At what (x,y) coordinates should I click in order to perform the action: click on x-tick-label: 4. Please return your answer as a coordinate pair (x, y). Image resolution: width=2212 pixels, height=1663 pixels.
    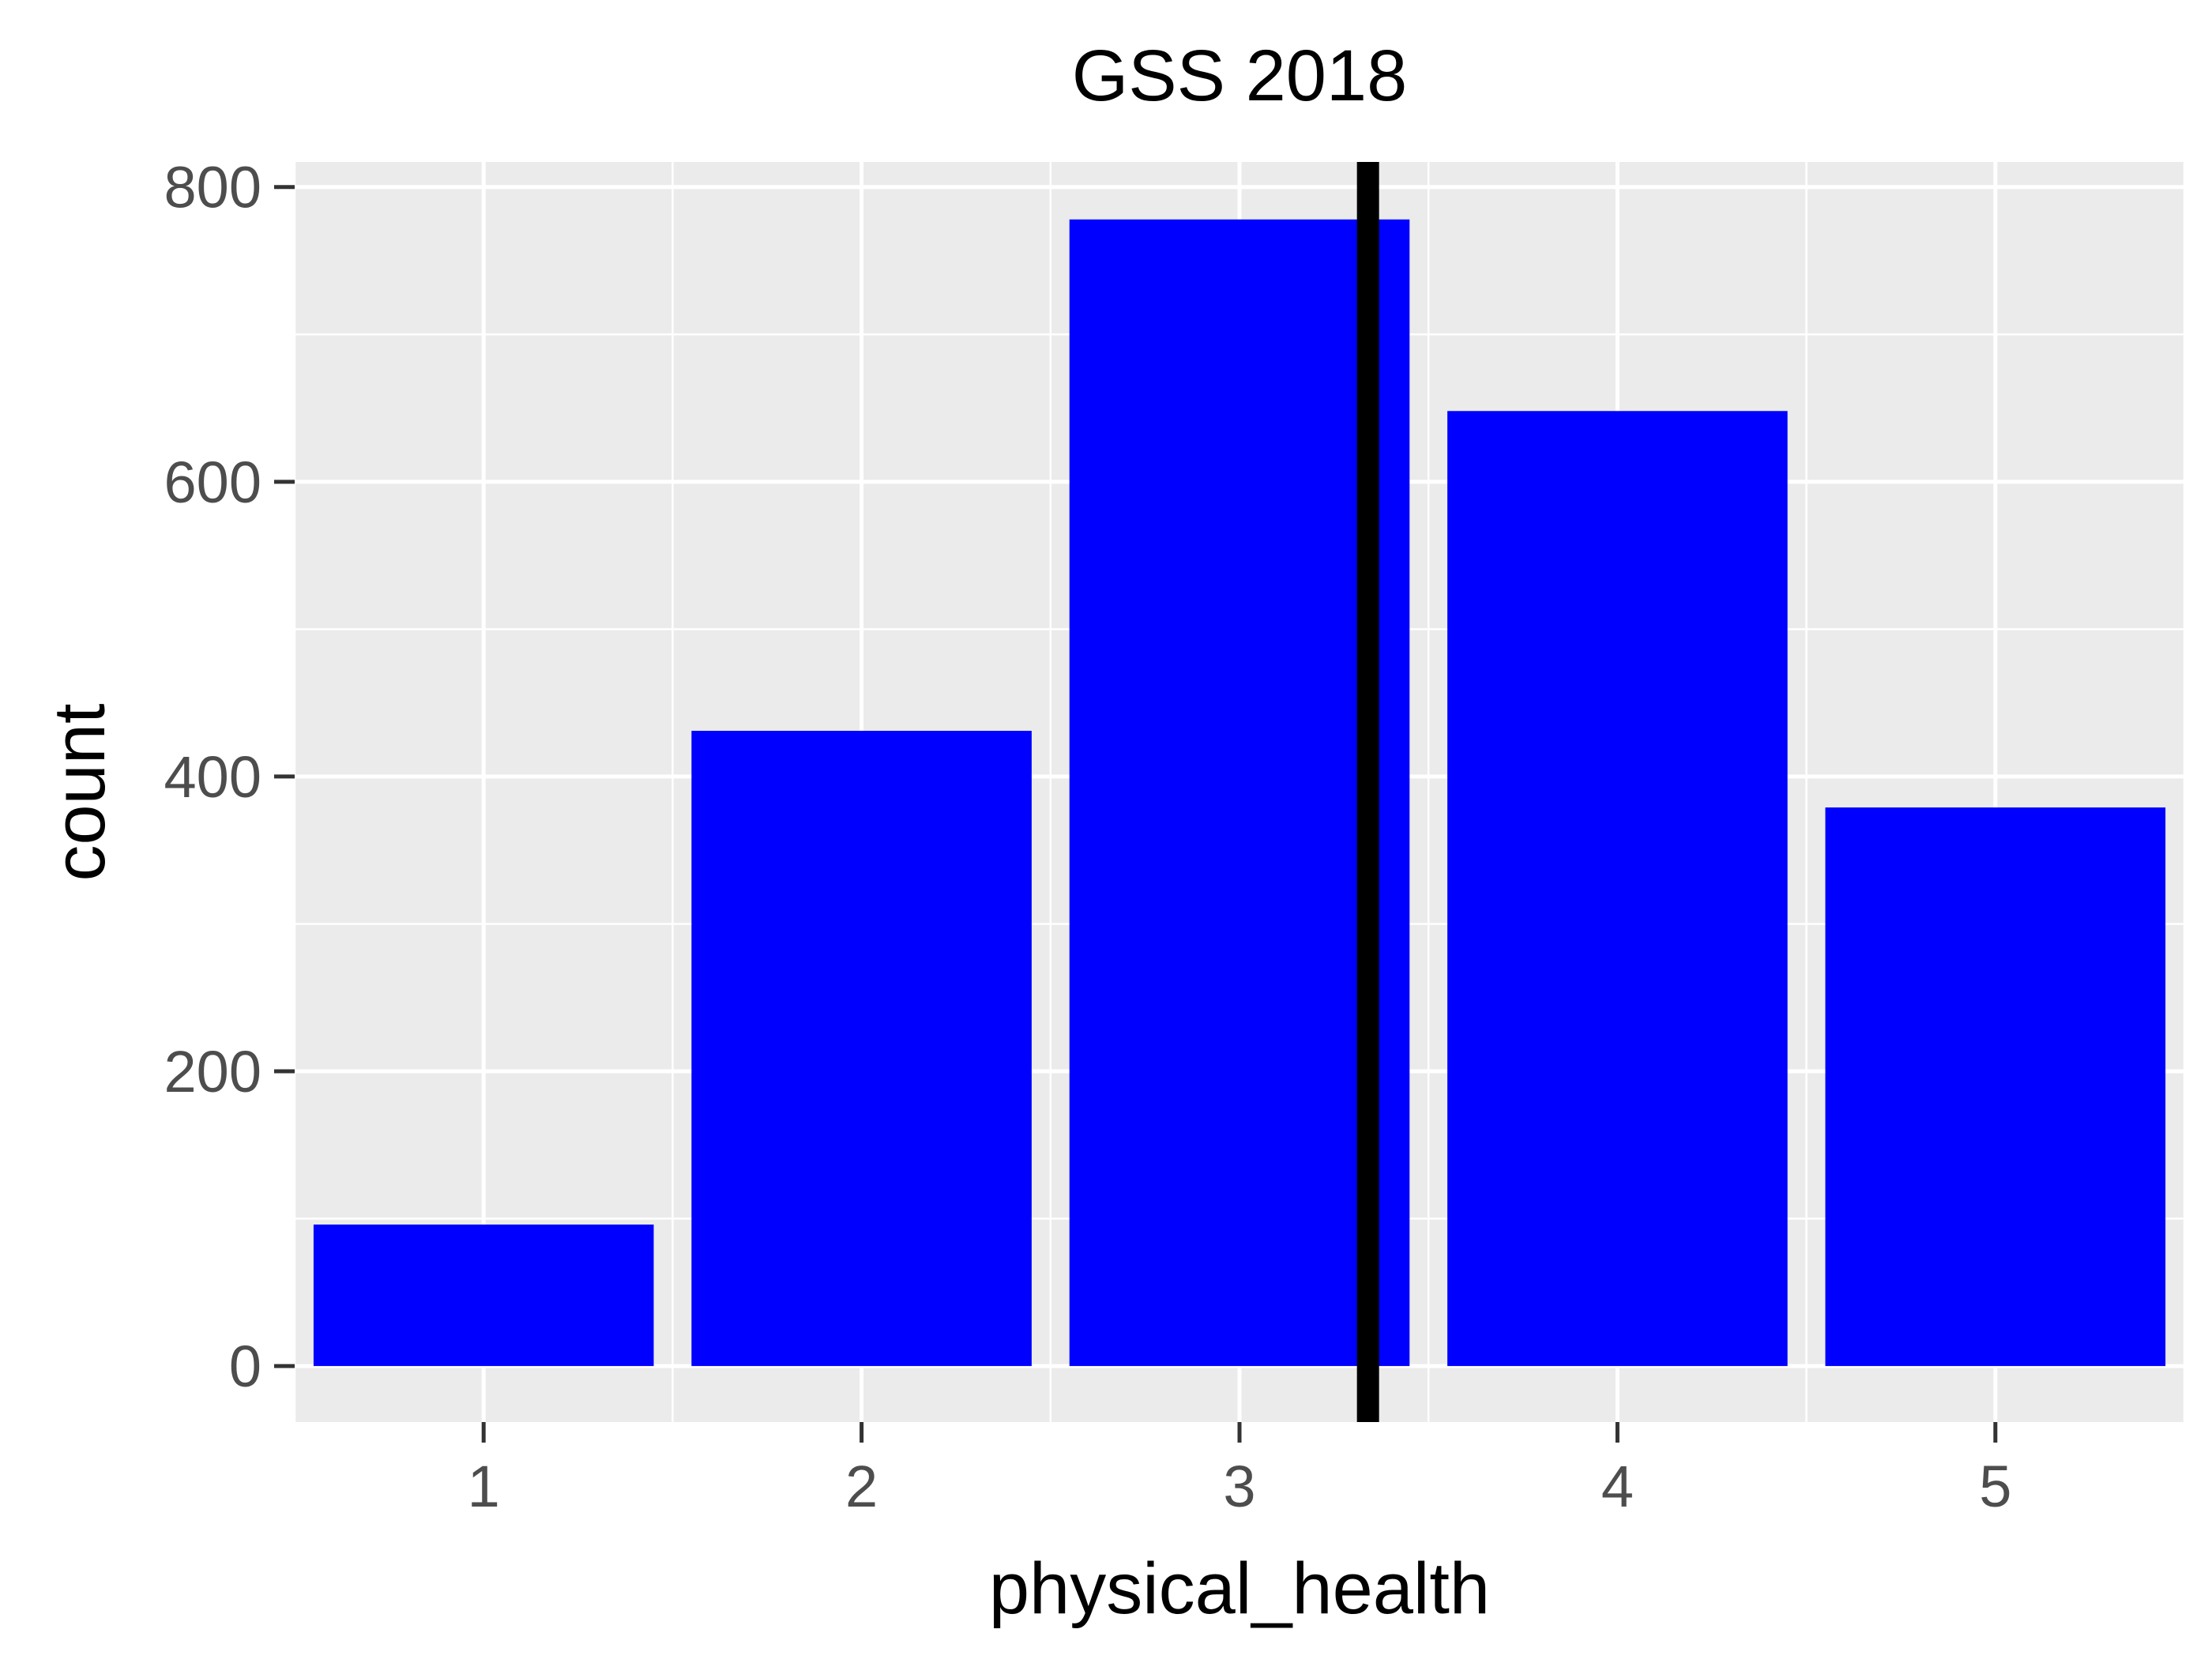
    Looking at the image, I should click on (1618, 1486).